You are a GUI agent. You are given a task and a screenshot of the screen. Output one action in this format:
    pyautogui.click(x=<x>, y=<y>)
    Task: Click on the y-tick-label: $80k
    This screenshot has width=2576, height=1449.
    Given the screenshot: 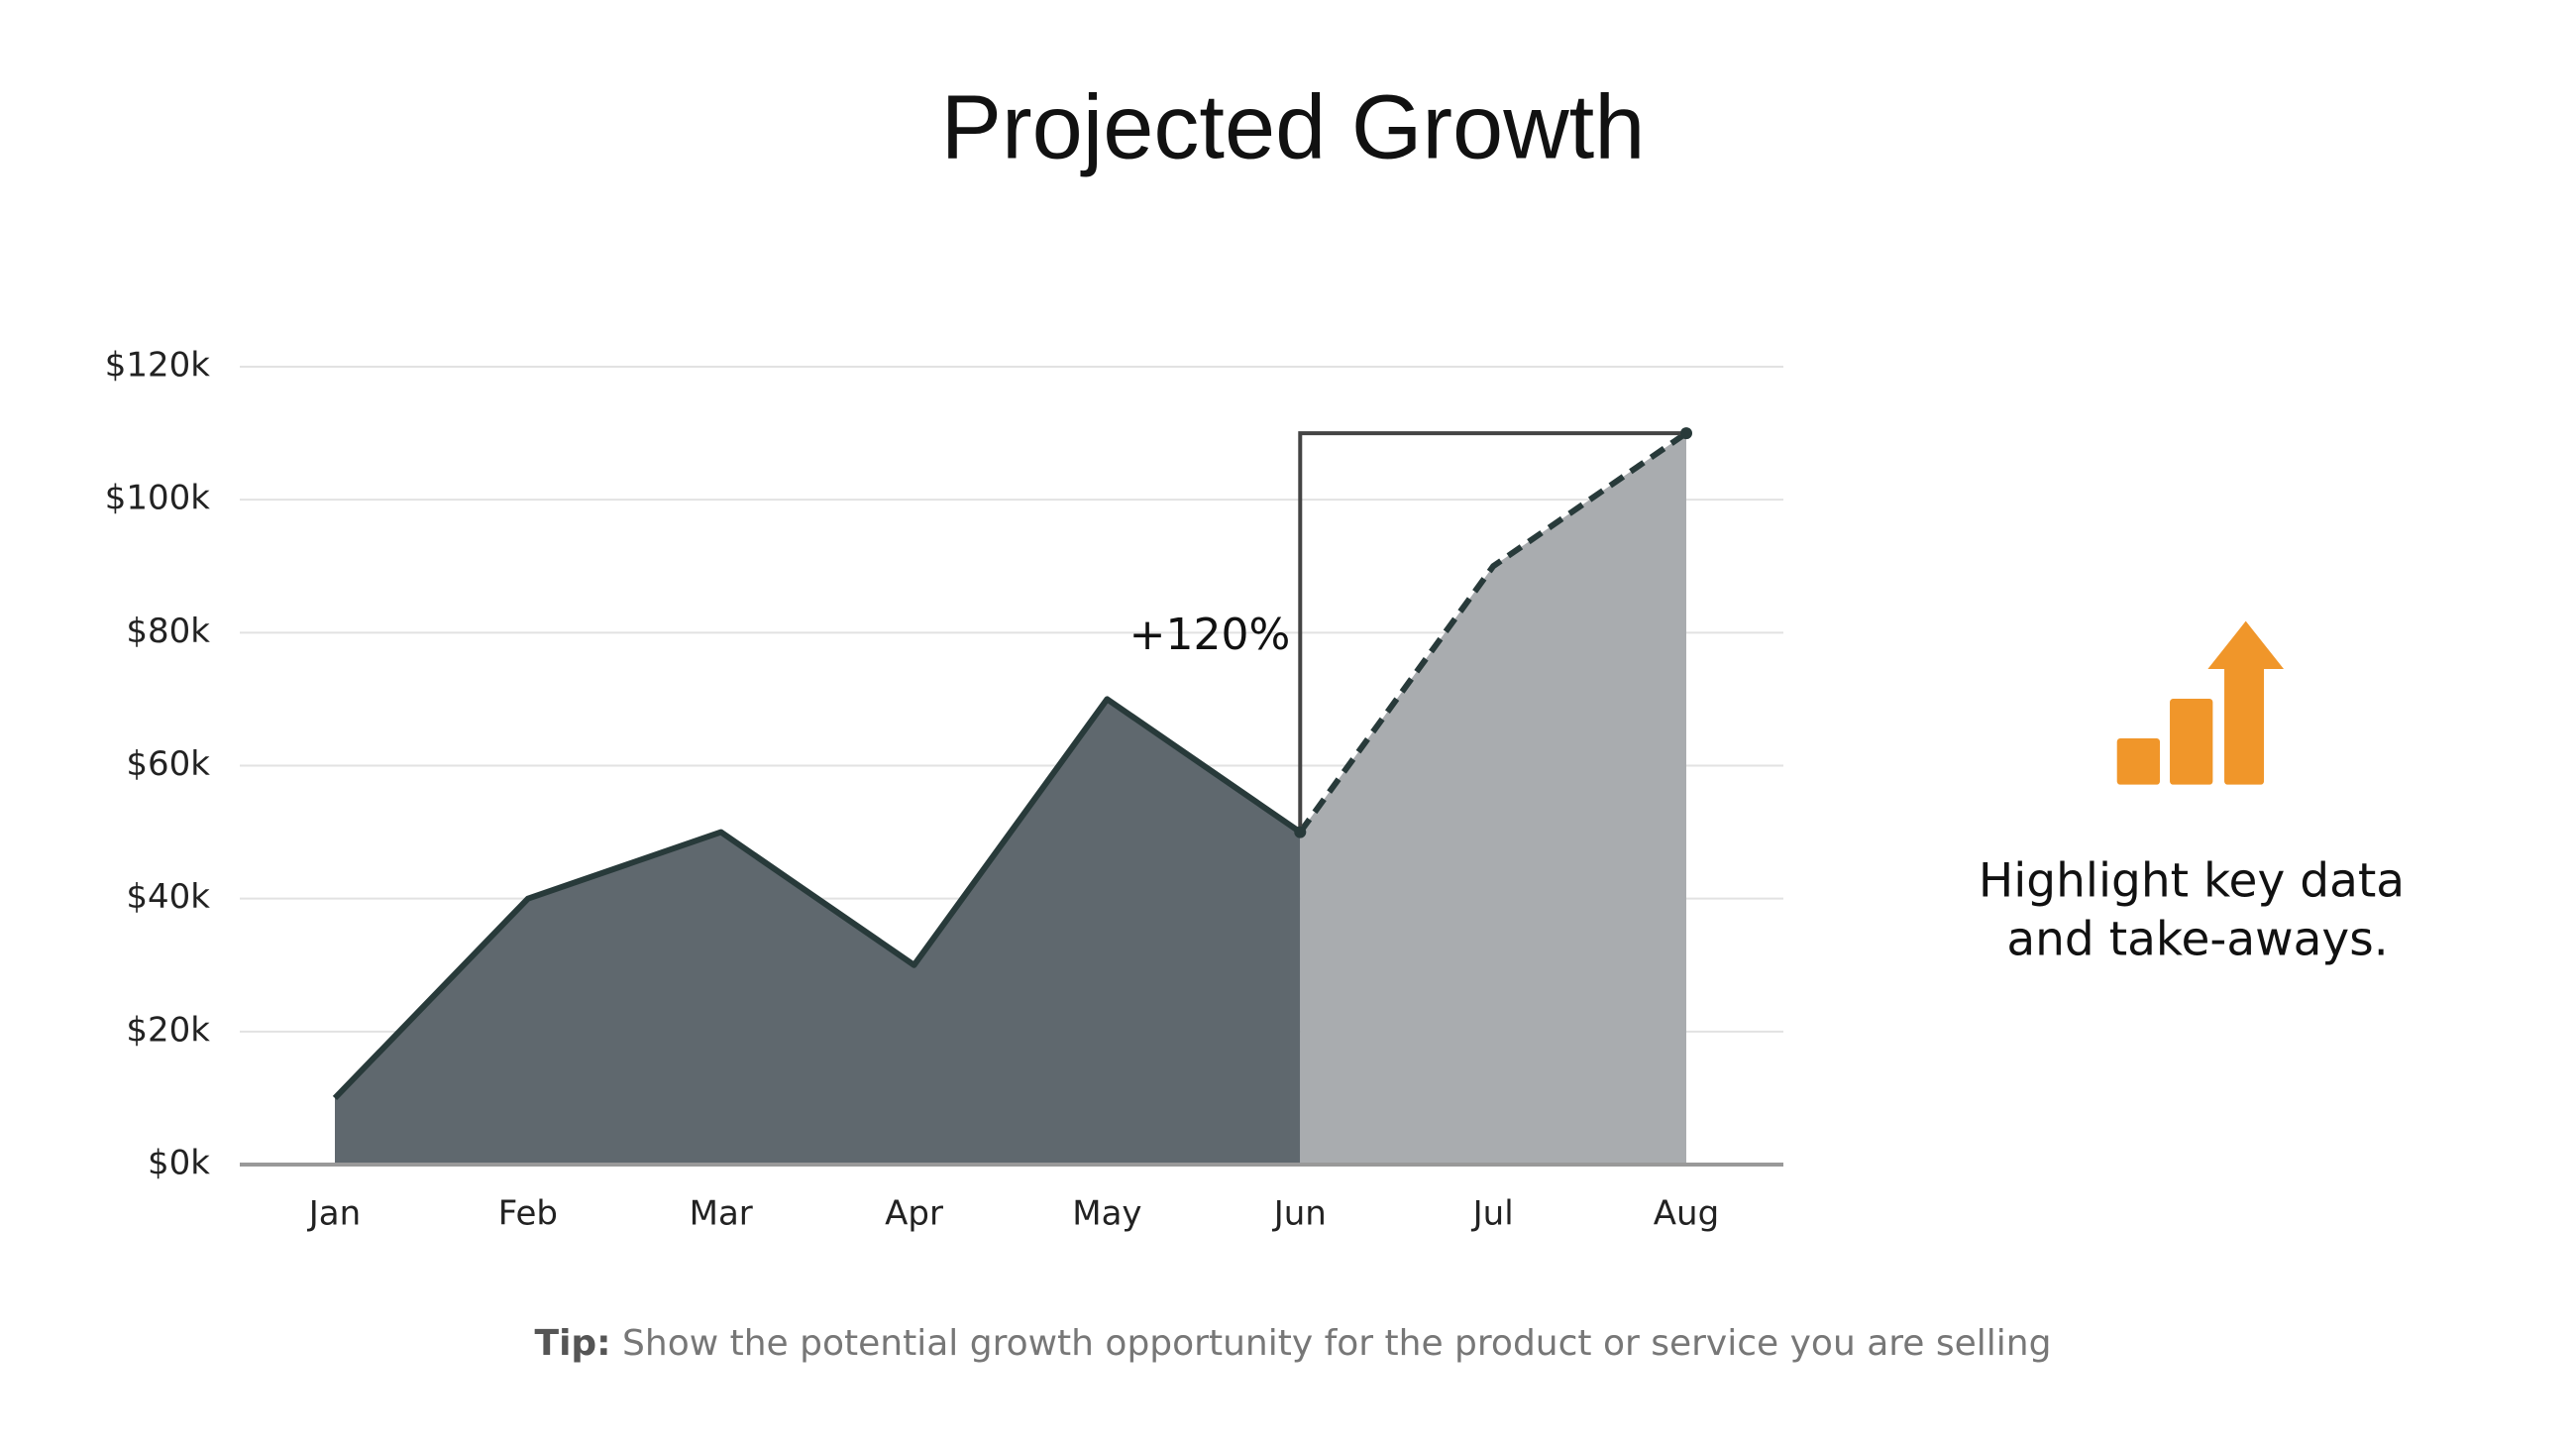 What is the action you would take?
    pyautogui.click(x=168, y=632)
    